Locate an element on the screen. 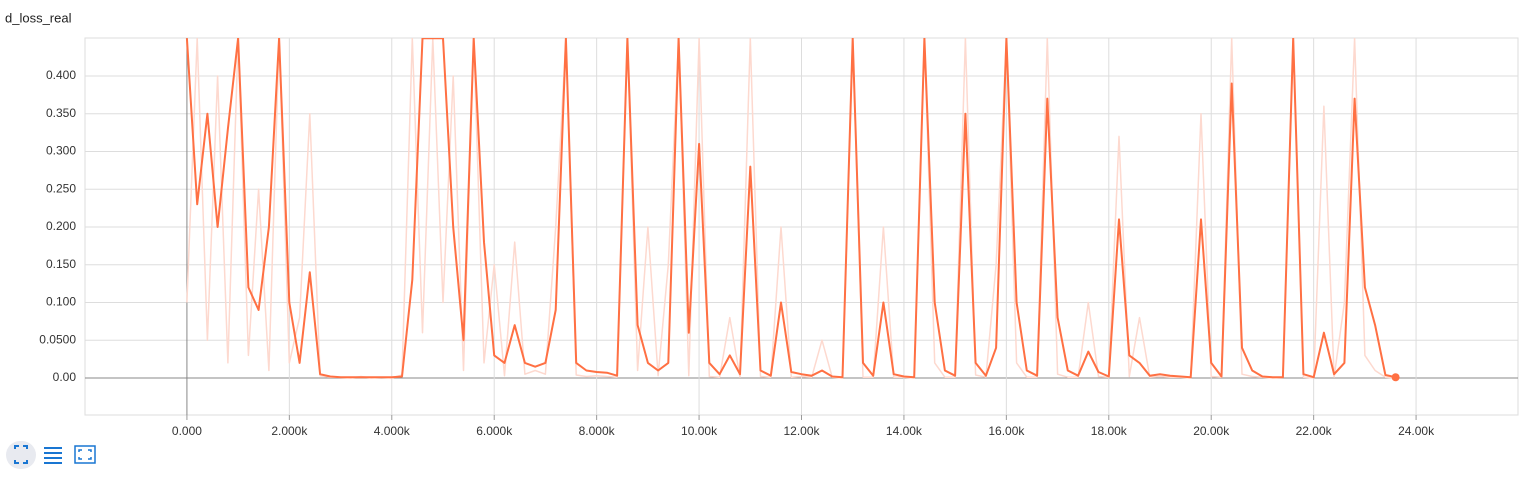  expand-icon is located at coordinates (85, 454).